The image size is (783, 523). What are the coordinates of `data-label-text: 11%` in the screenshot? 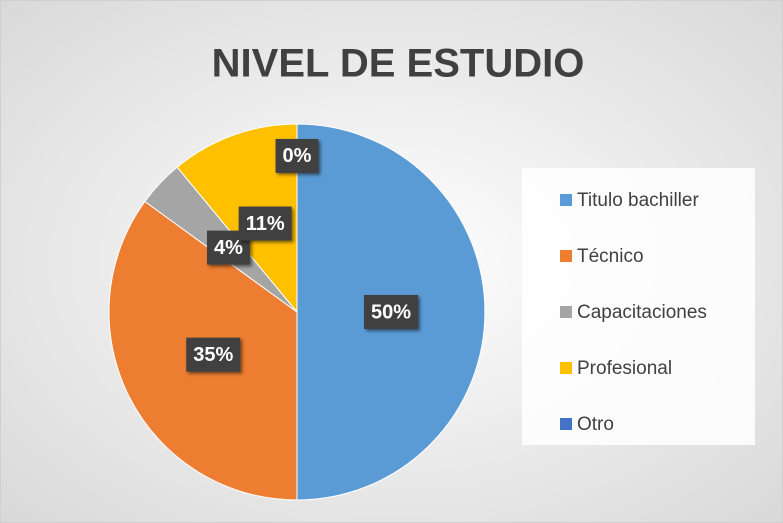 It's located at (265, 224).